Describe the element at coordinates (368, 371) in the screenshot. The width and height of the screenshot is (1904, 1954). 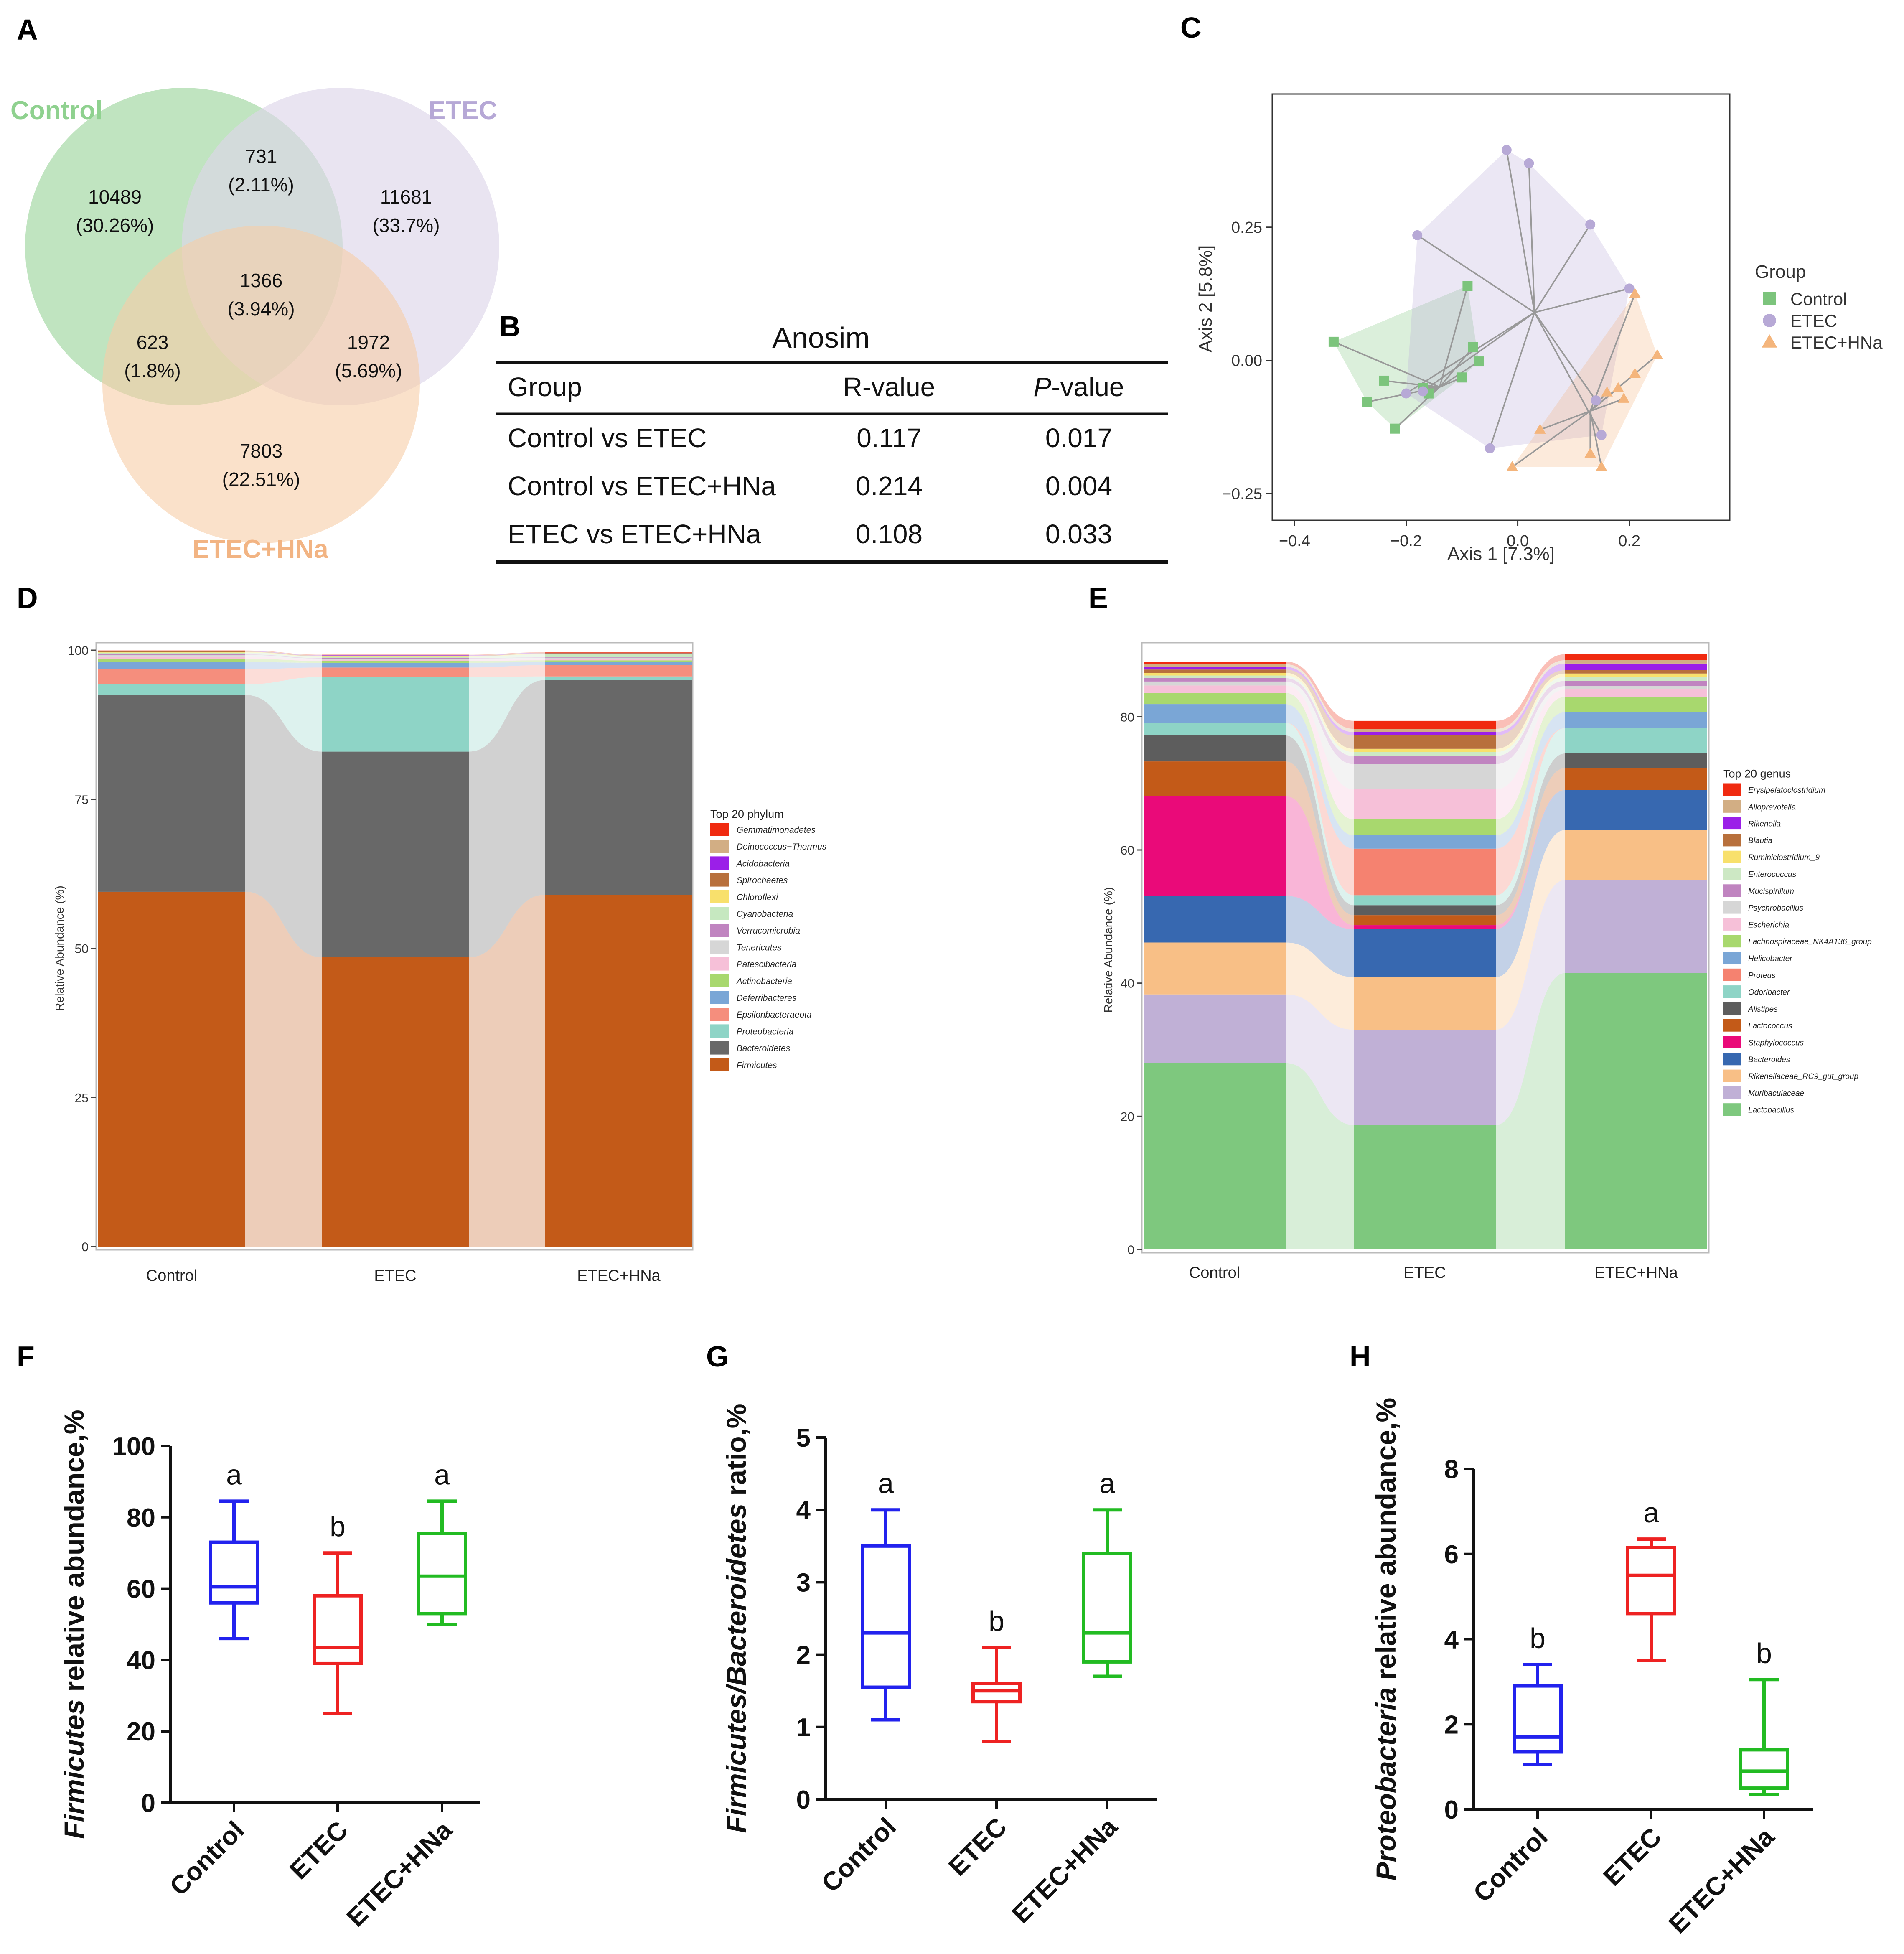
I see `venn-pct: (5.69%)` at that location.